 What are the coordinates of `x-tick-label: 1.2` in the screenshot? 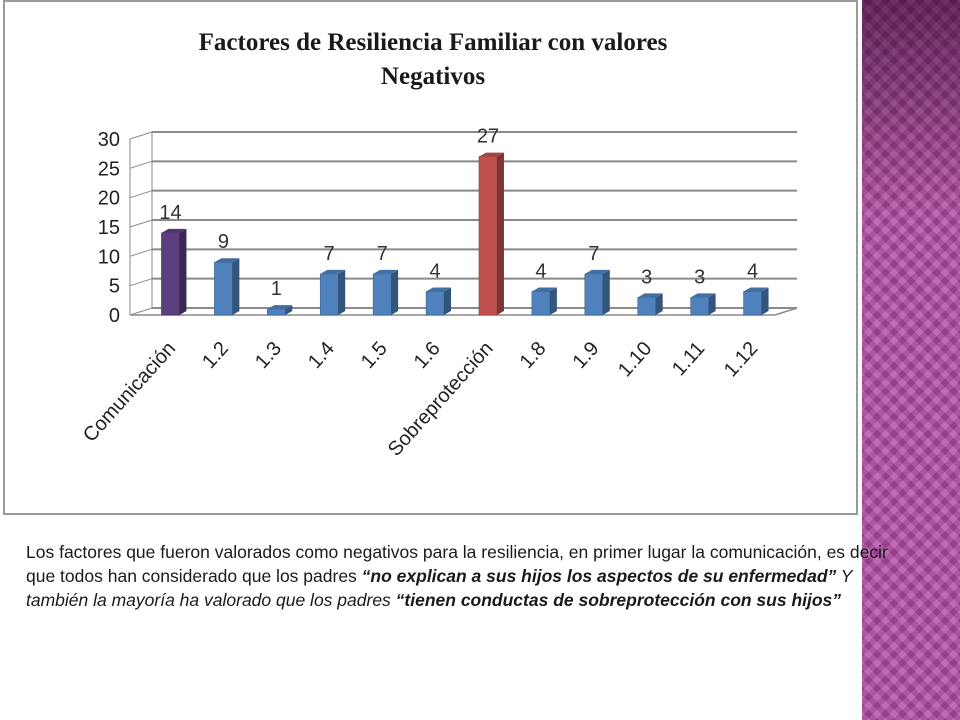 It's located at (215, 355).